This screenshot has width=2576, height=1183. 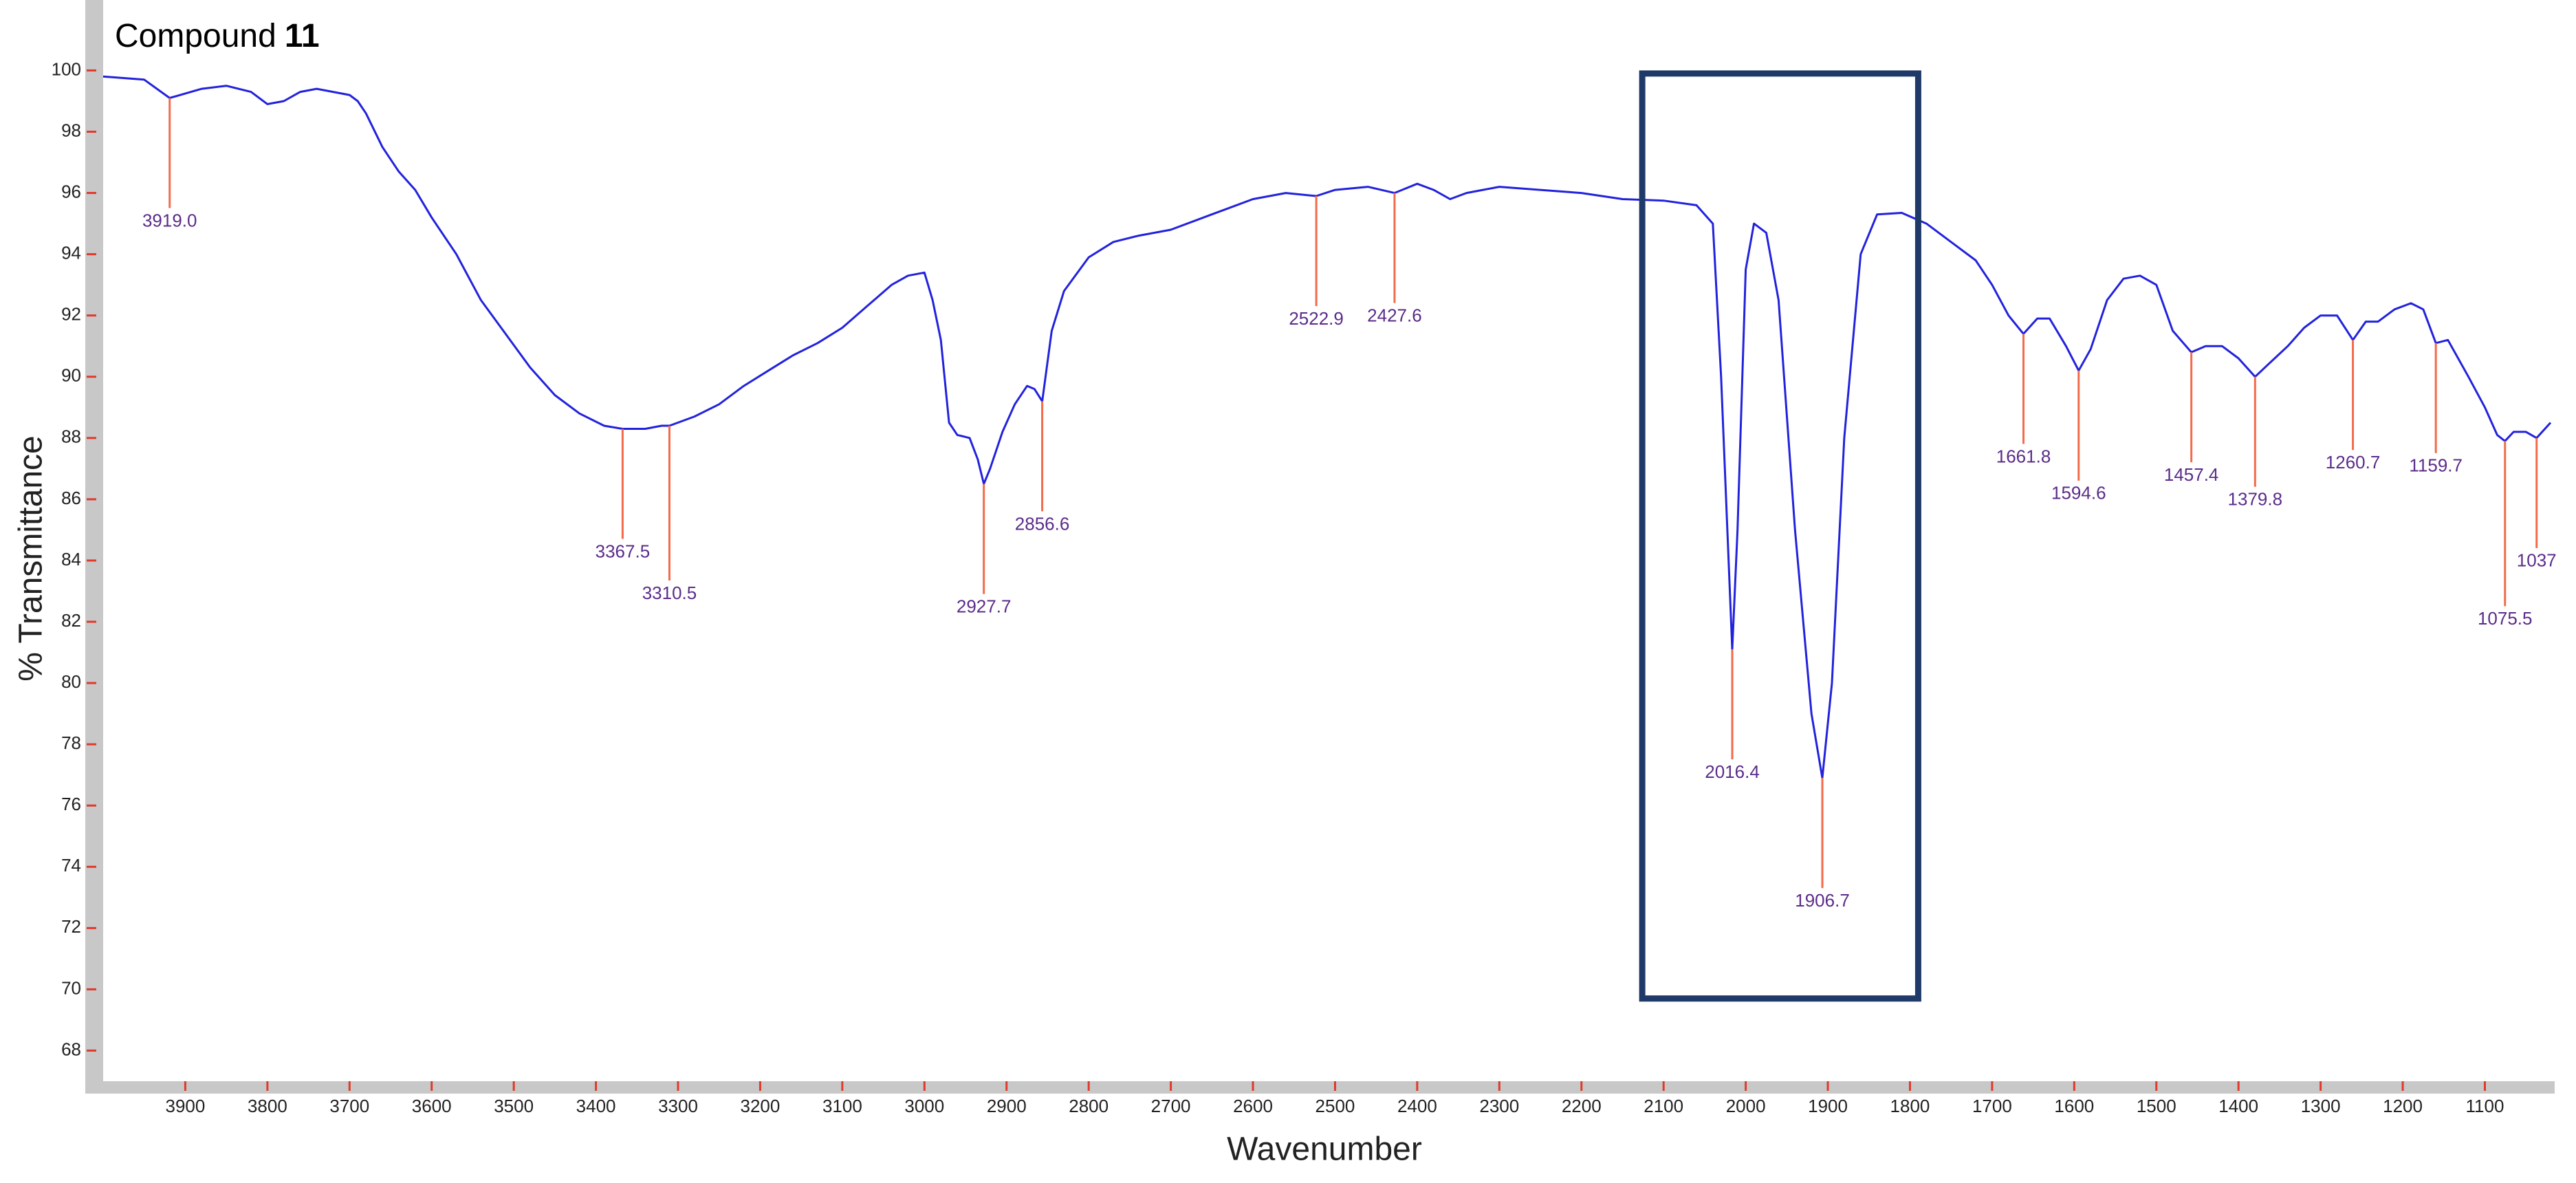 I want to click on y-tick-label: 82, so click(x=71, y=620).